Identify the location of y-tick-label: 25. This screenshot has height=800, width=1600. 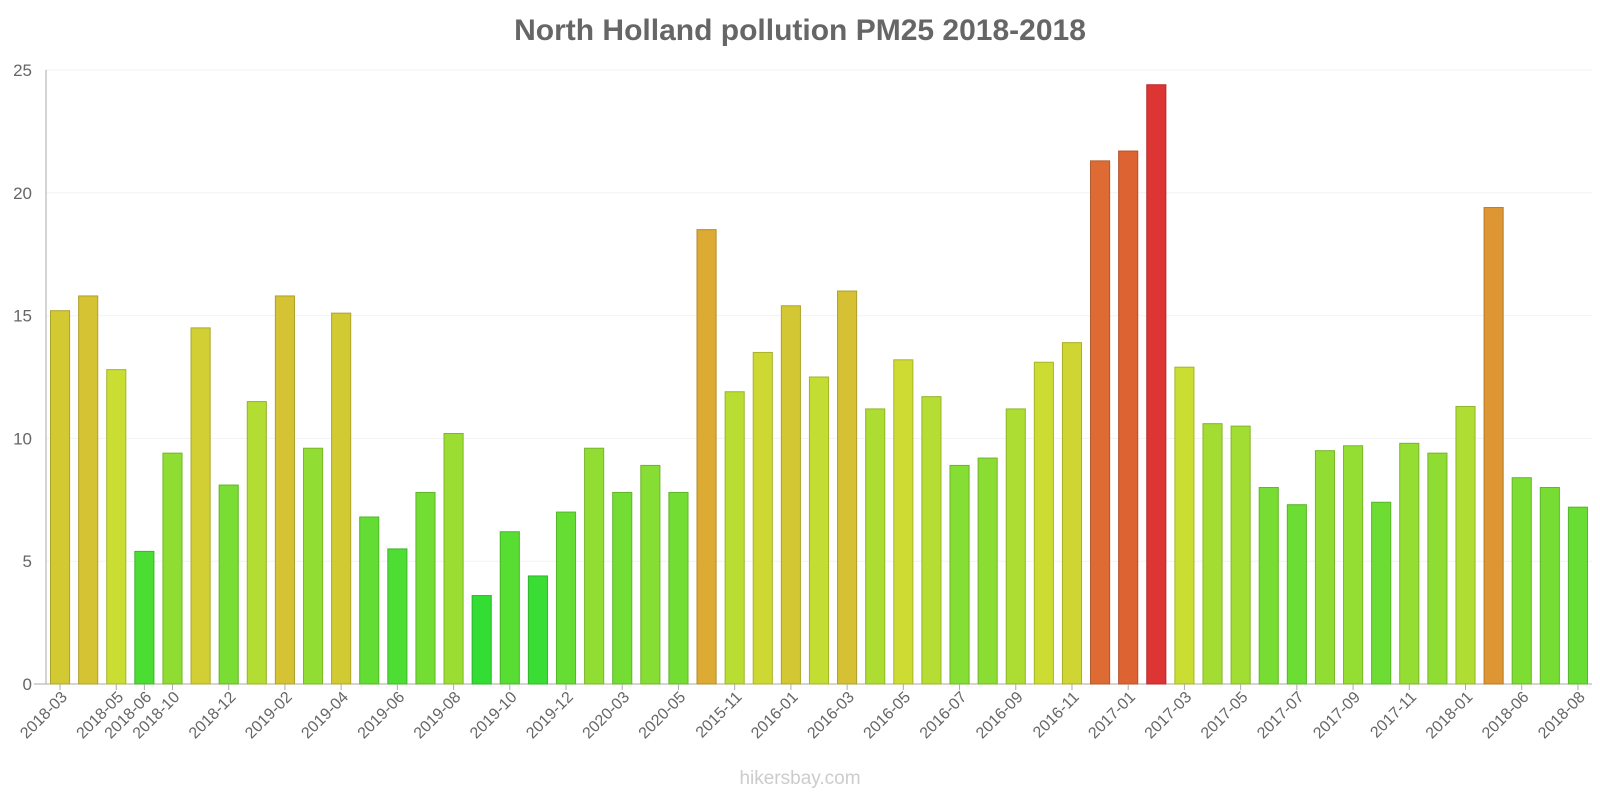
(22, 70).